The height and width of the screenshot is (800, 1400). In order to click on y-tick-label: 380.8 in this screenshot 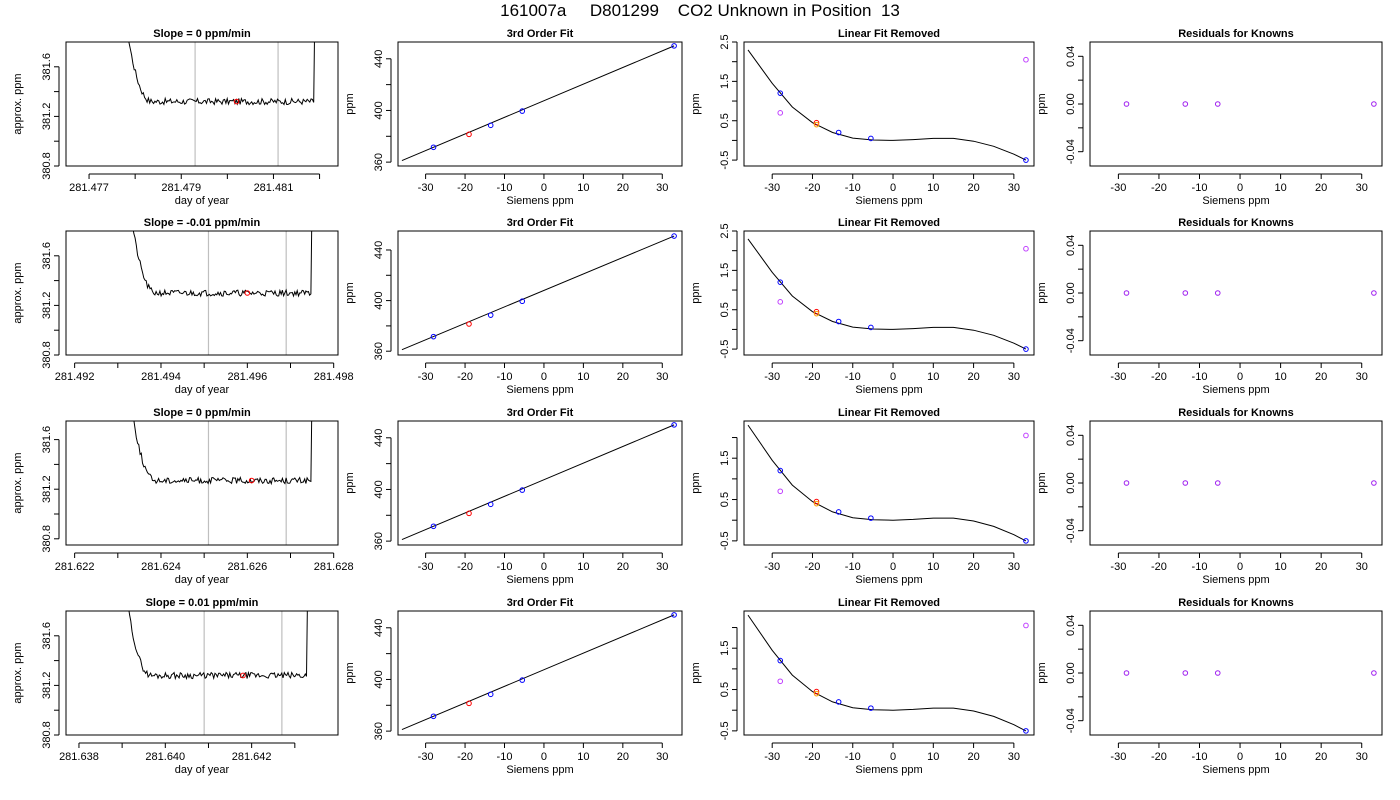, I will do `click(47, 539)`.